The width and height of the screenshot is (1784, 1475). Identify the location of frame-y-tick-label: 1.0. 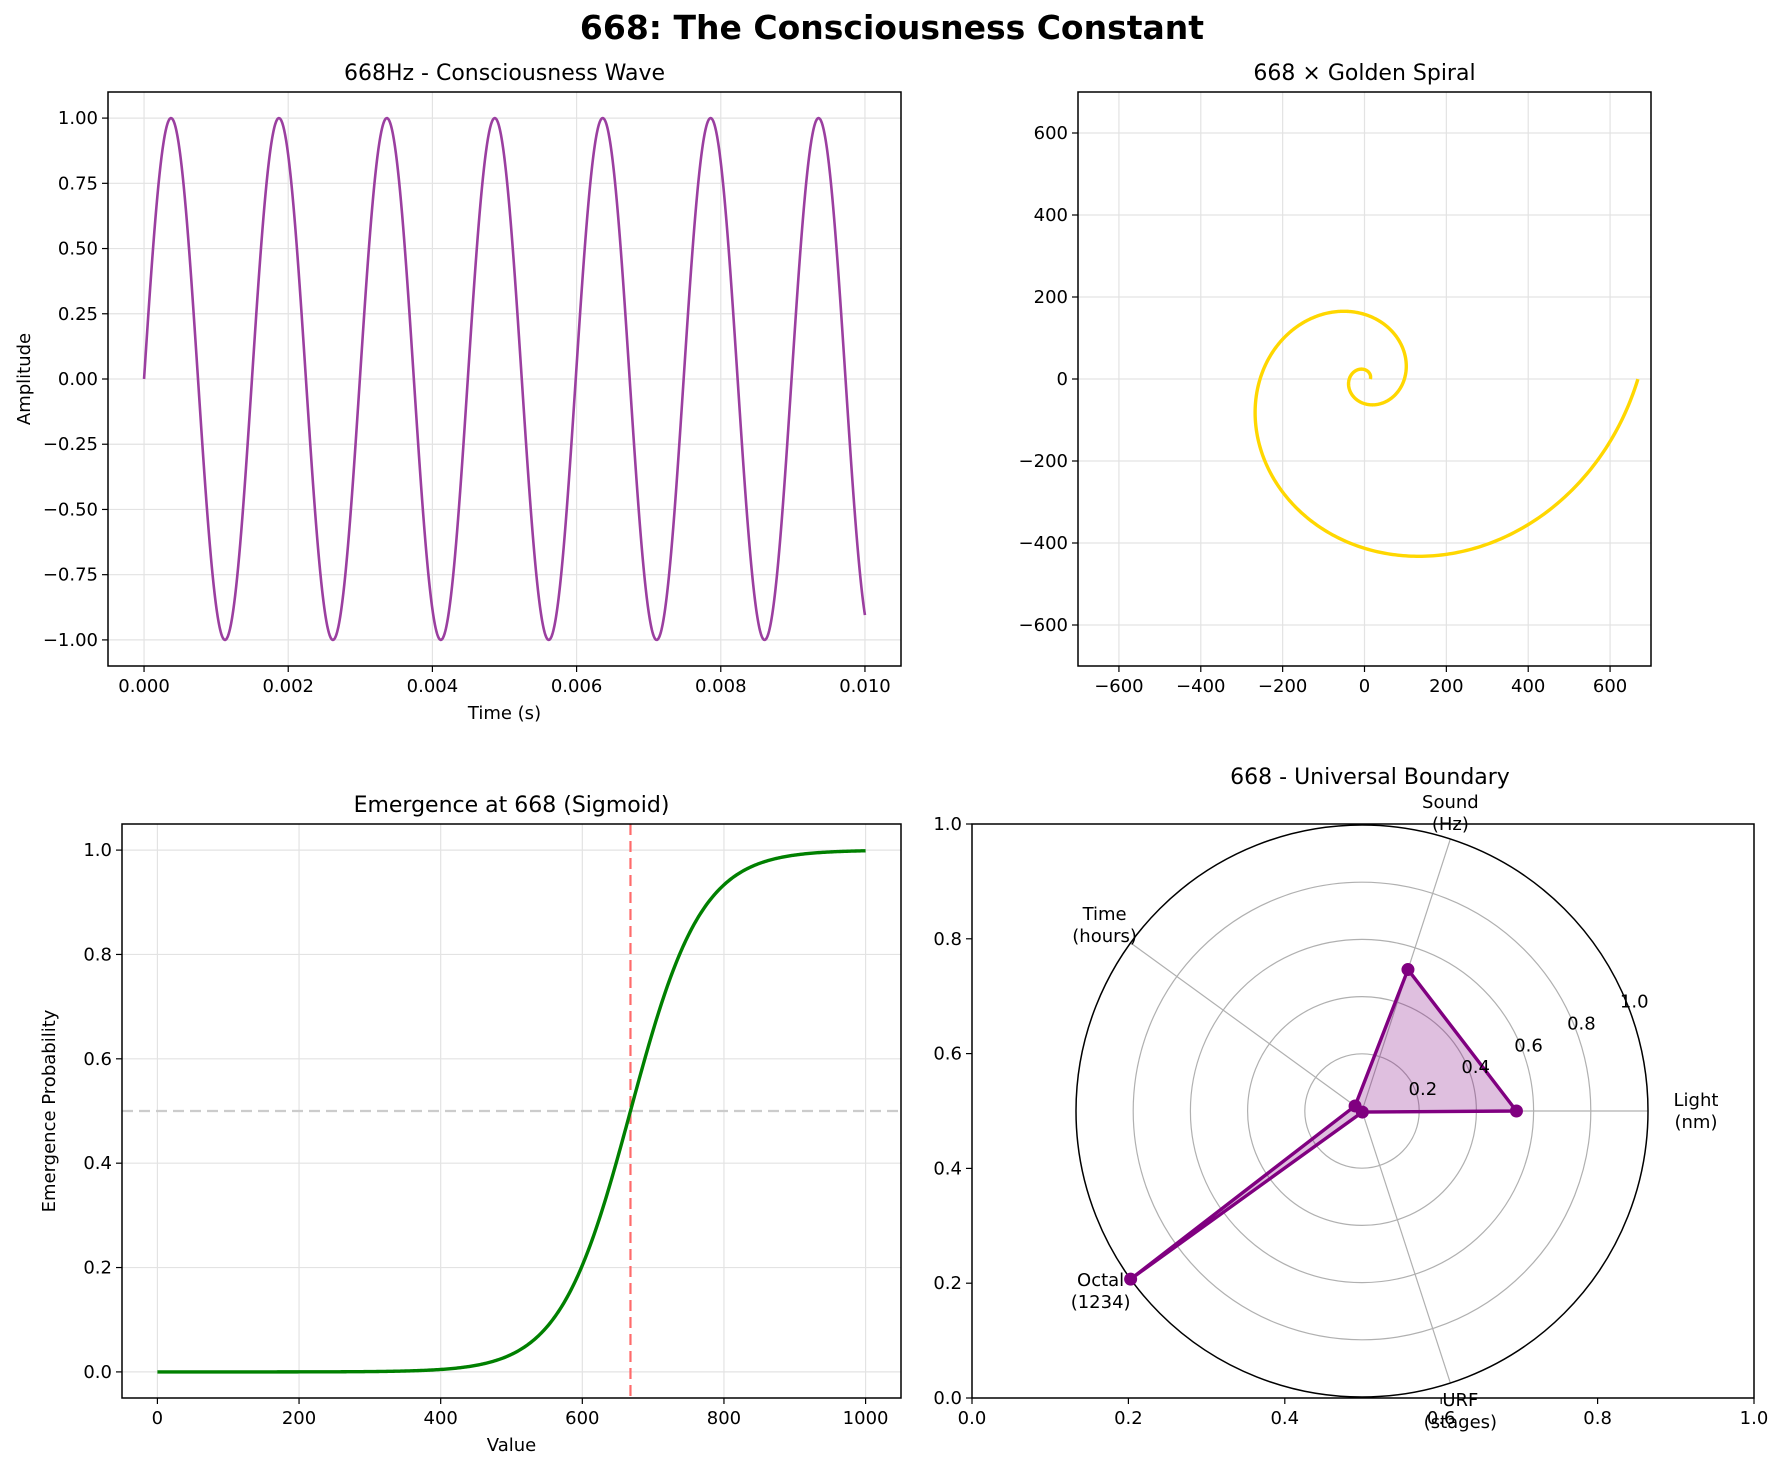
(947, 824).